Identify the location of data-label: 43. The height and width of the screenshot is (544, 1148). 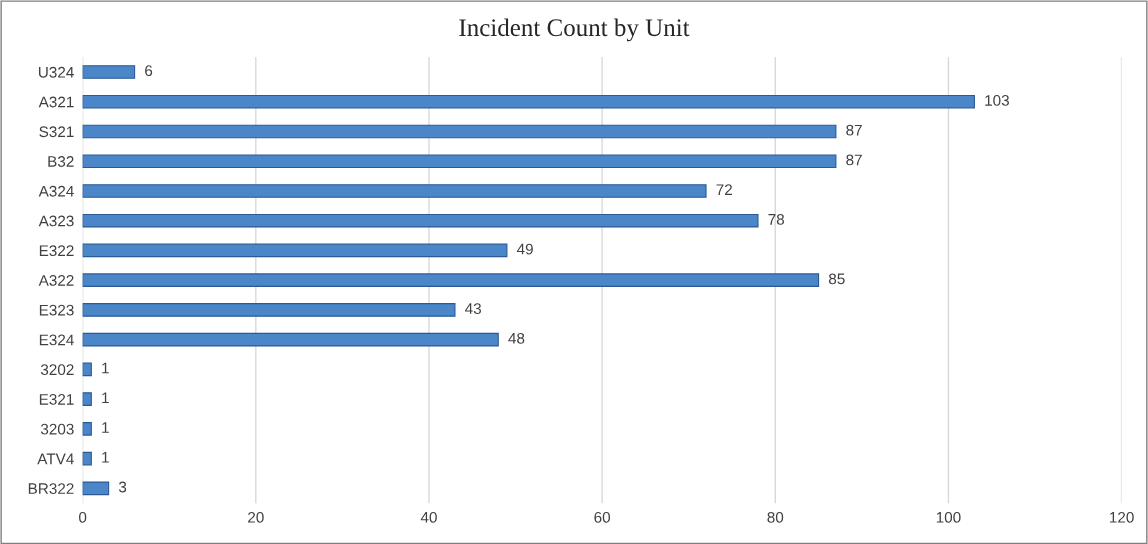
(473, 308).